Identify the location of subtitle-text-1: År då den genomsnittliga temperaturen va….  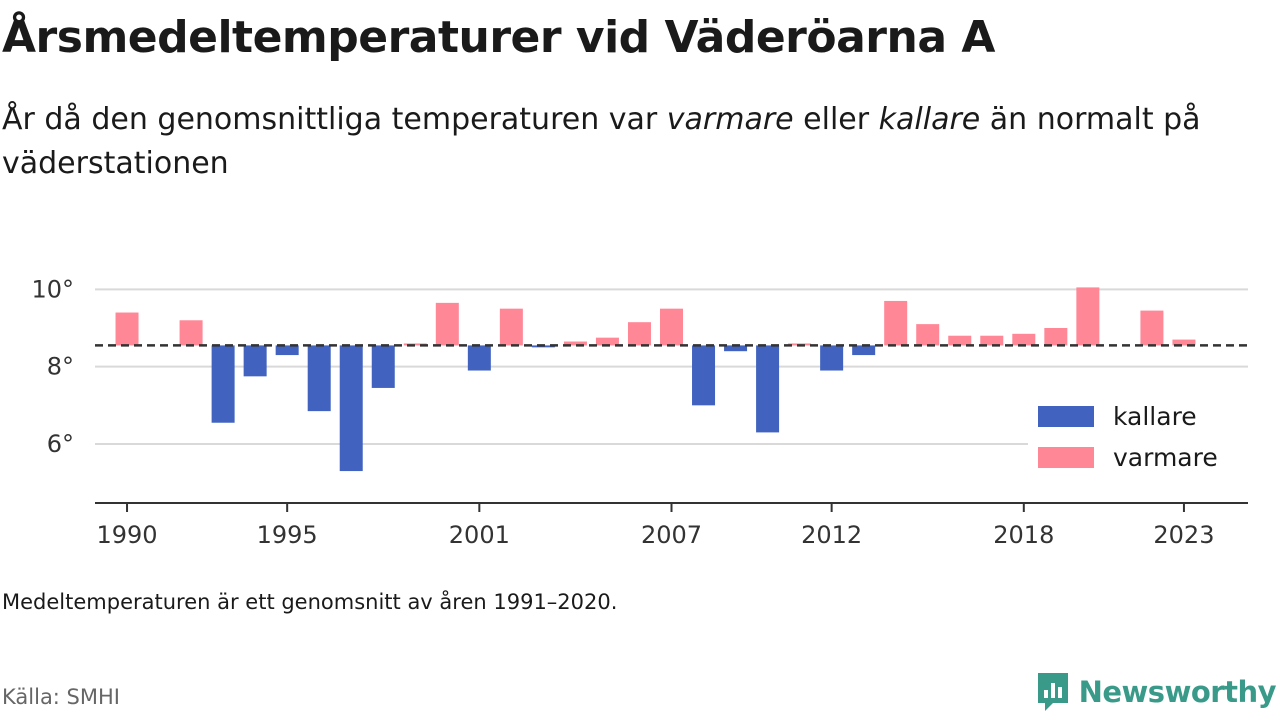
(334, 119).